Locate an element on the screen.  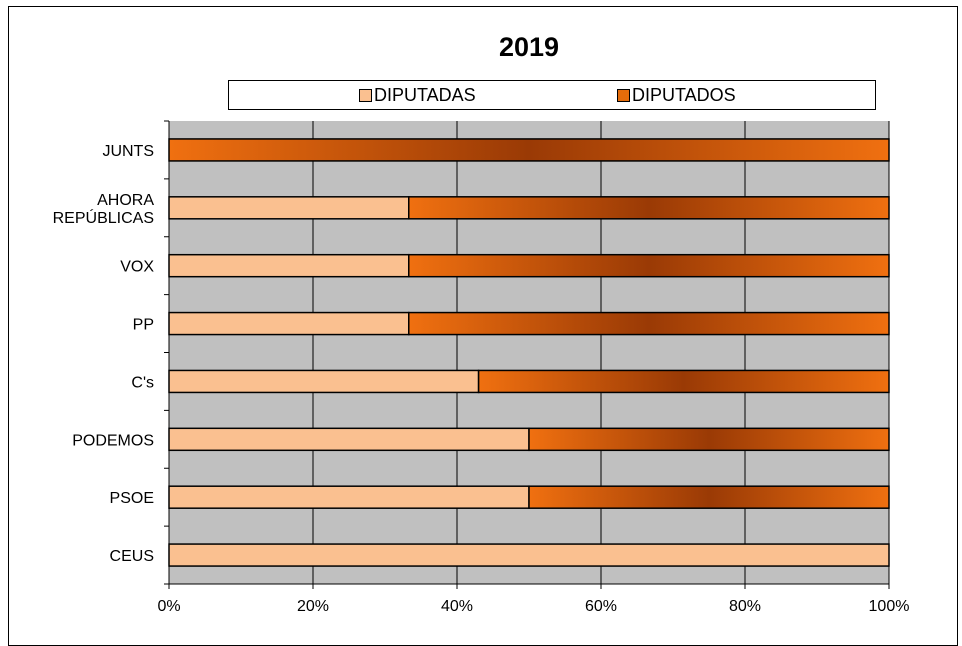
legend-label-diputadas: DIPUTADAS is located at coordinates (425, 95).